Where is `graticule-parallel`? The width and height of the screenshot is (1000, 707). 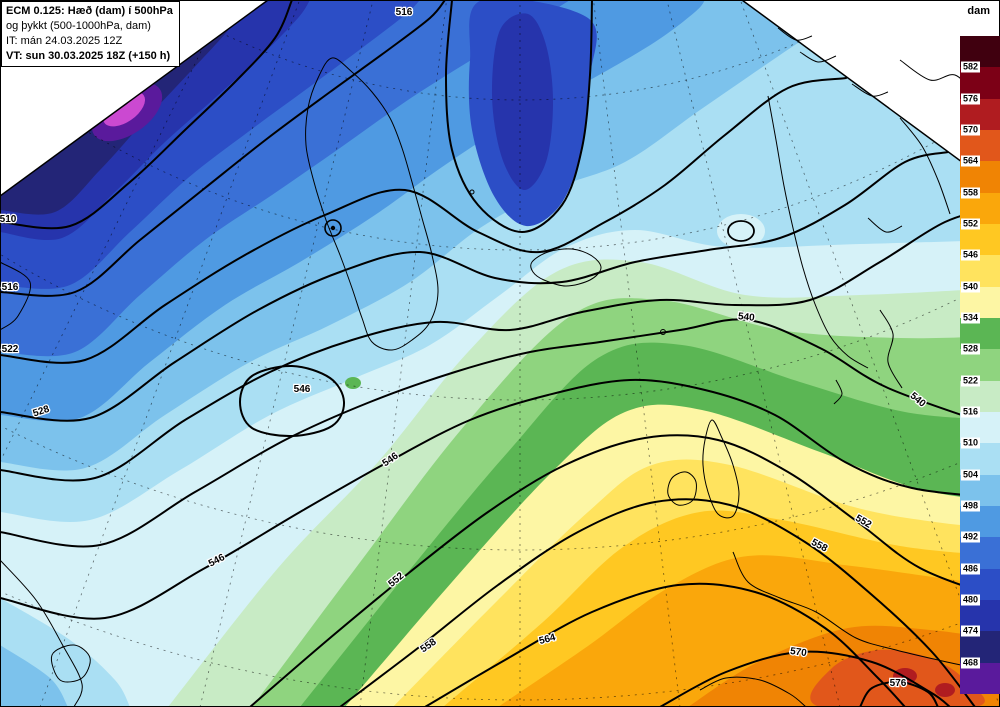 graticule-parallel is located at coordinates (520, 50).